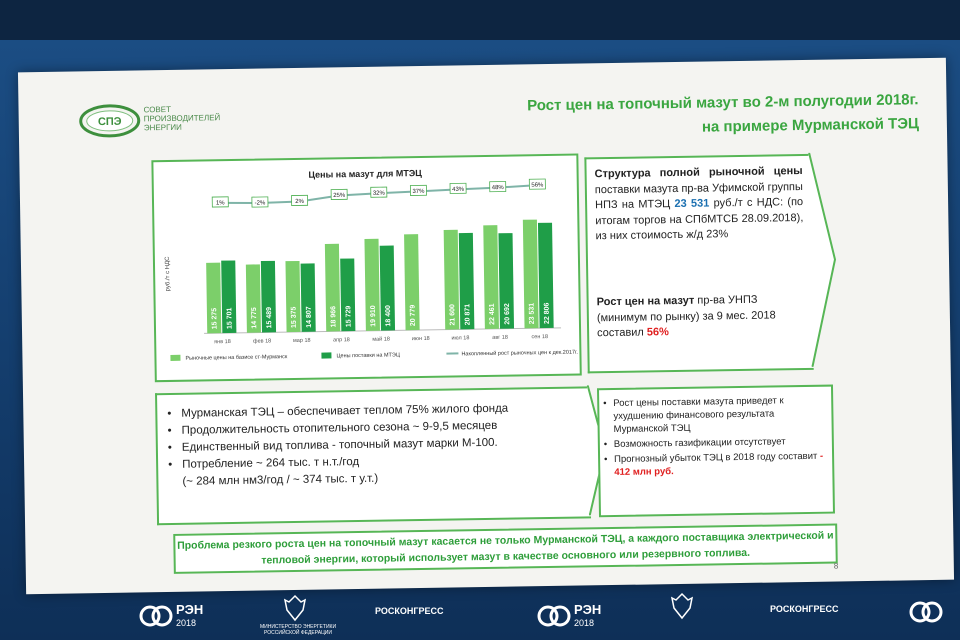 This screenshot has height=640, width=960. I want to click on growth-label: 37%, so click(418, 192).